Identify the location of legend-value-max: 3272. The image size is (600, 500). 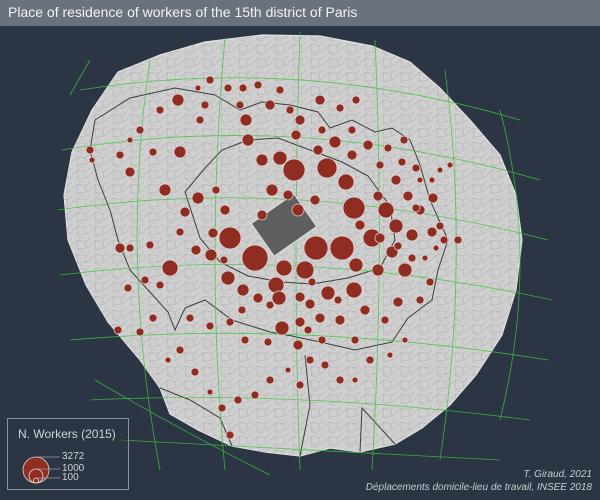
(73, 456).